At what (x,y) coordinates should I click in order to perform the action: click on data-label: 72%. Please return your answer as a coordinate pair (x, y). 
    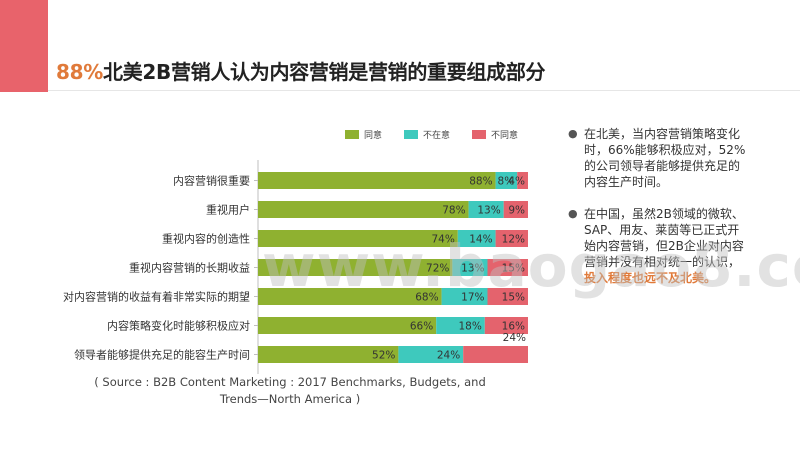
    Looking at the image, I should click on (437, 269).